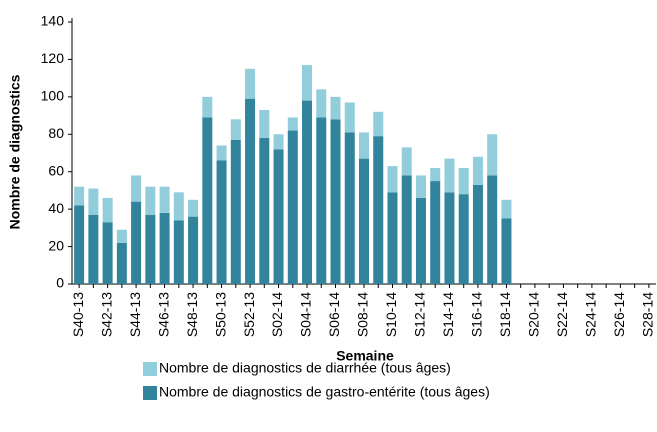 Image resolution: width=657 pixels, height=432 pixels. Describe the element at coordinates (448, 314) in the screenshot. I see `x-tick-label: S14-14` at that location.